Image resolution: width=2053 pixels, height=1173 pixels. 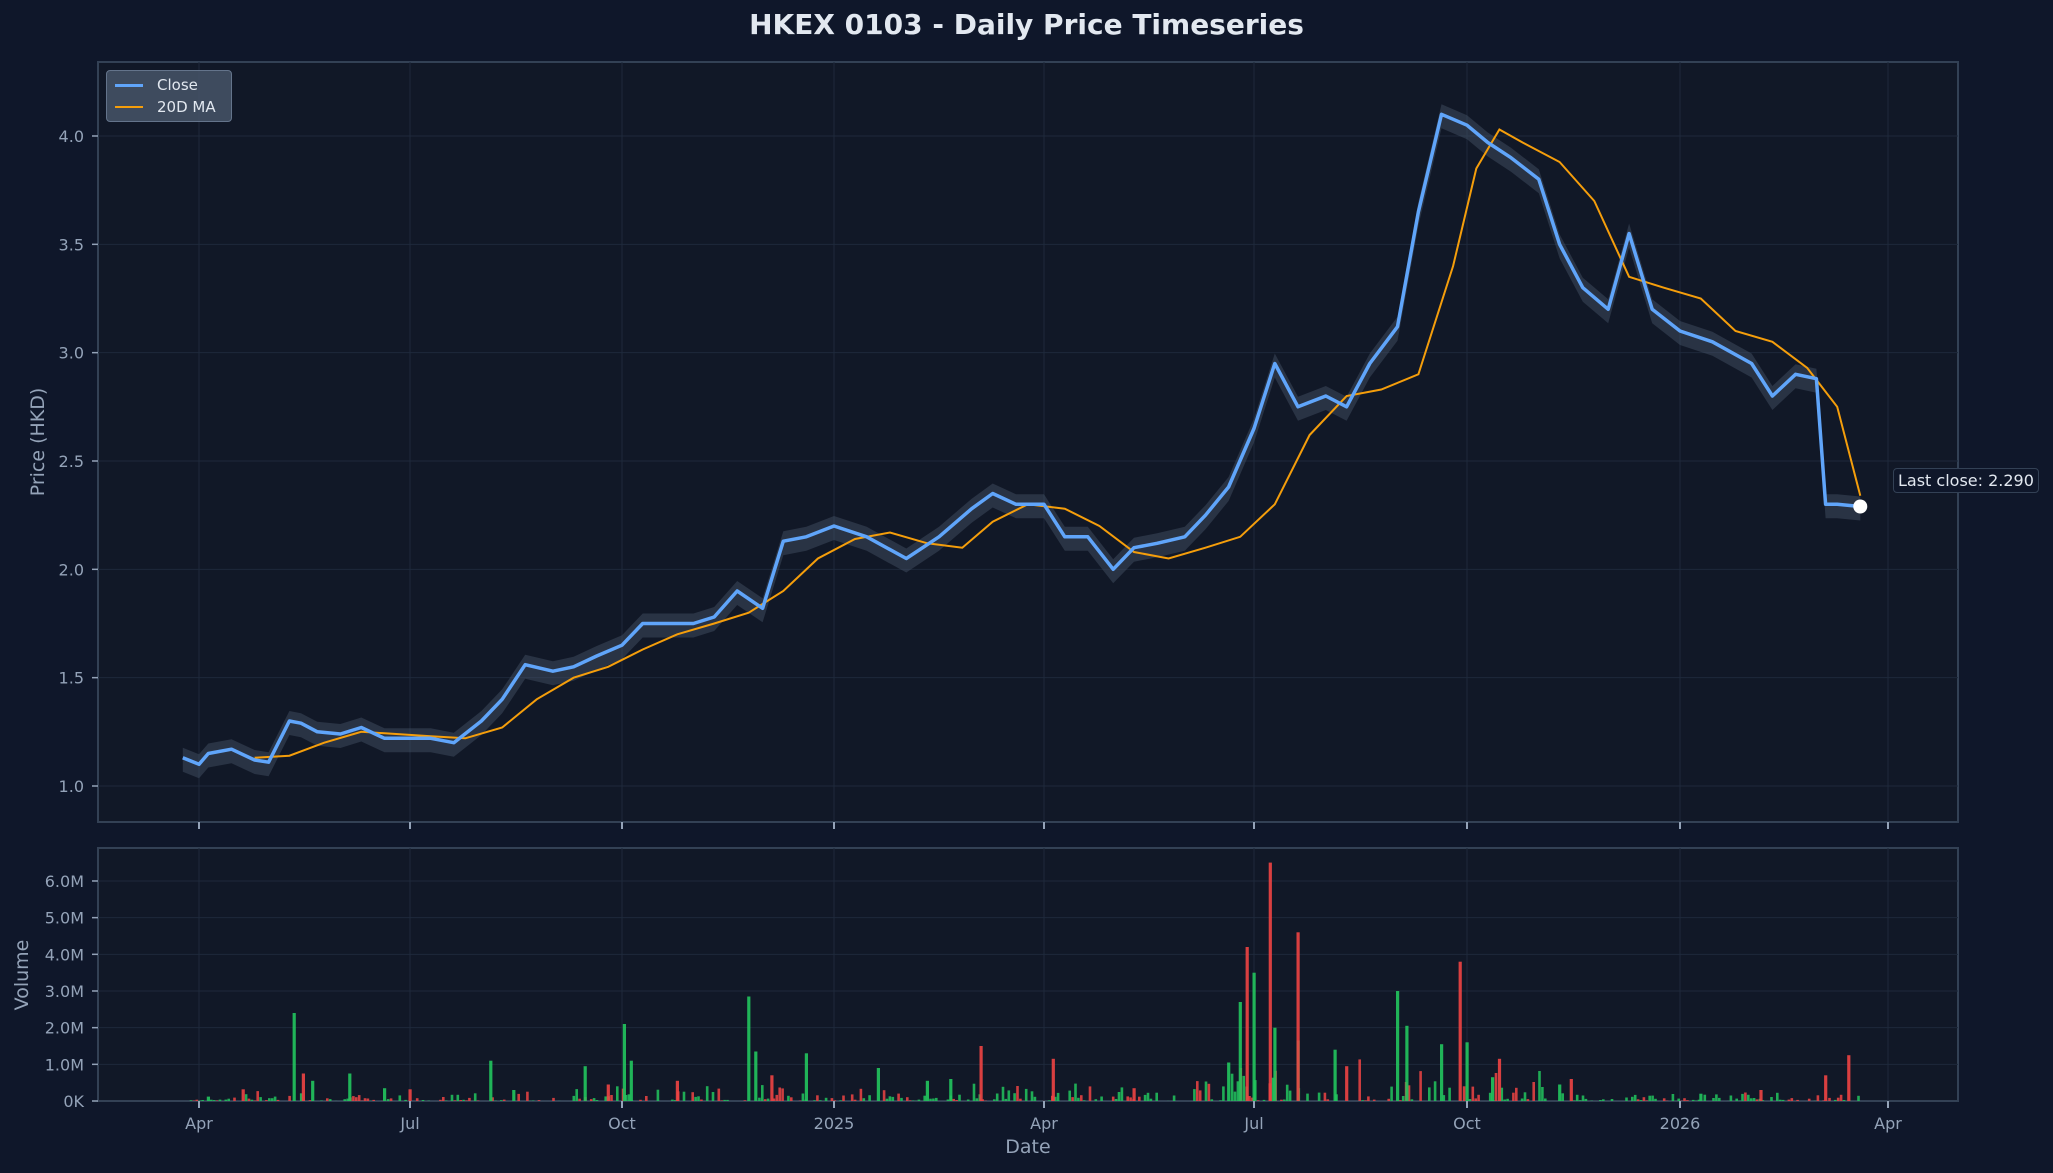 What do you see at coordinates (38, 442) in the screenshot?
I see `price-y-axis-label: Price (HKD)` at bounding box center [38, 442].